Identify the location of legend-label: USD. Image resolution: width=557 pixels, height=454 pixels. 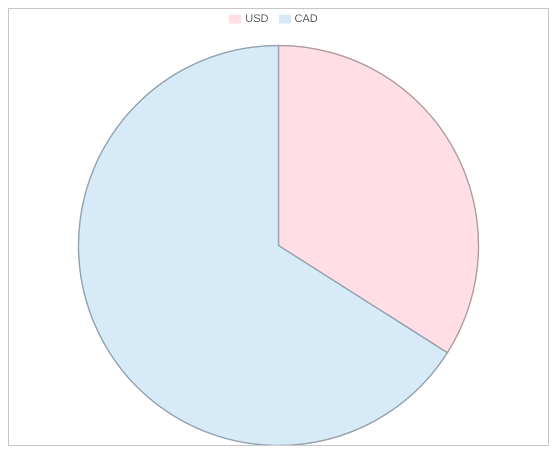
(256, 19).